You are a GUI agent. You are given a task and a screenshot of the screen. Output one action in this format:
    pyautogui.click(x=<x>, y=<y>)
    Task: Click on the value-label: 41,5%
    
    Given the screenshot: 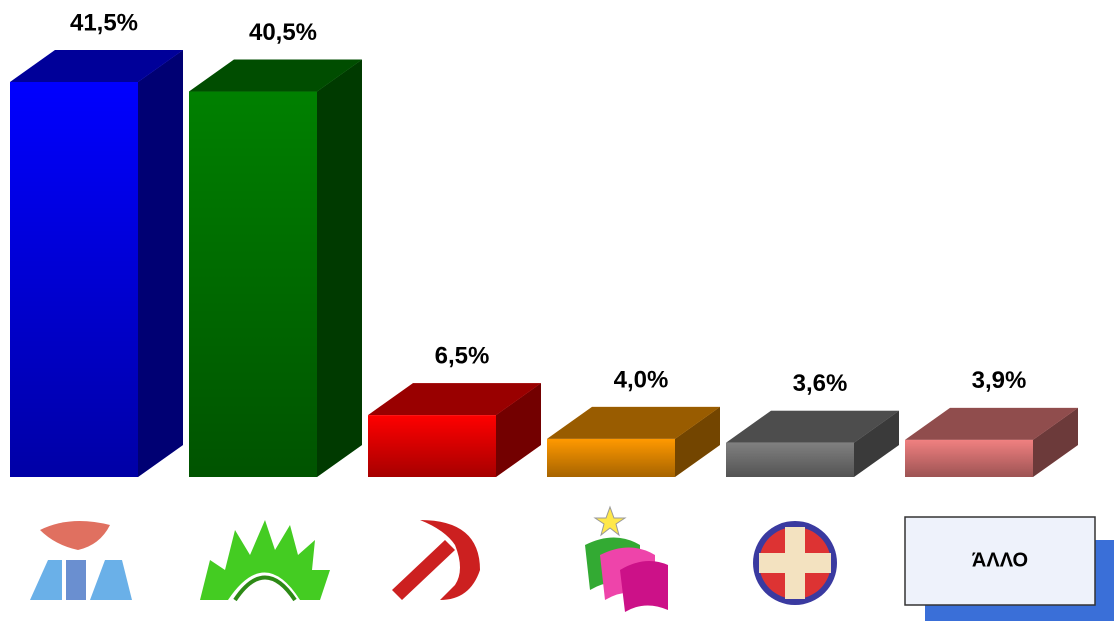 What is the action you would take?
    pyautogui.click(x=104, y=22)
    